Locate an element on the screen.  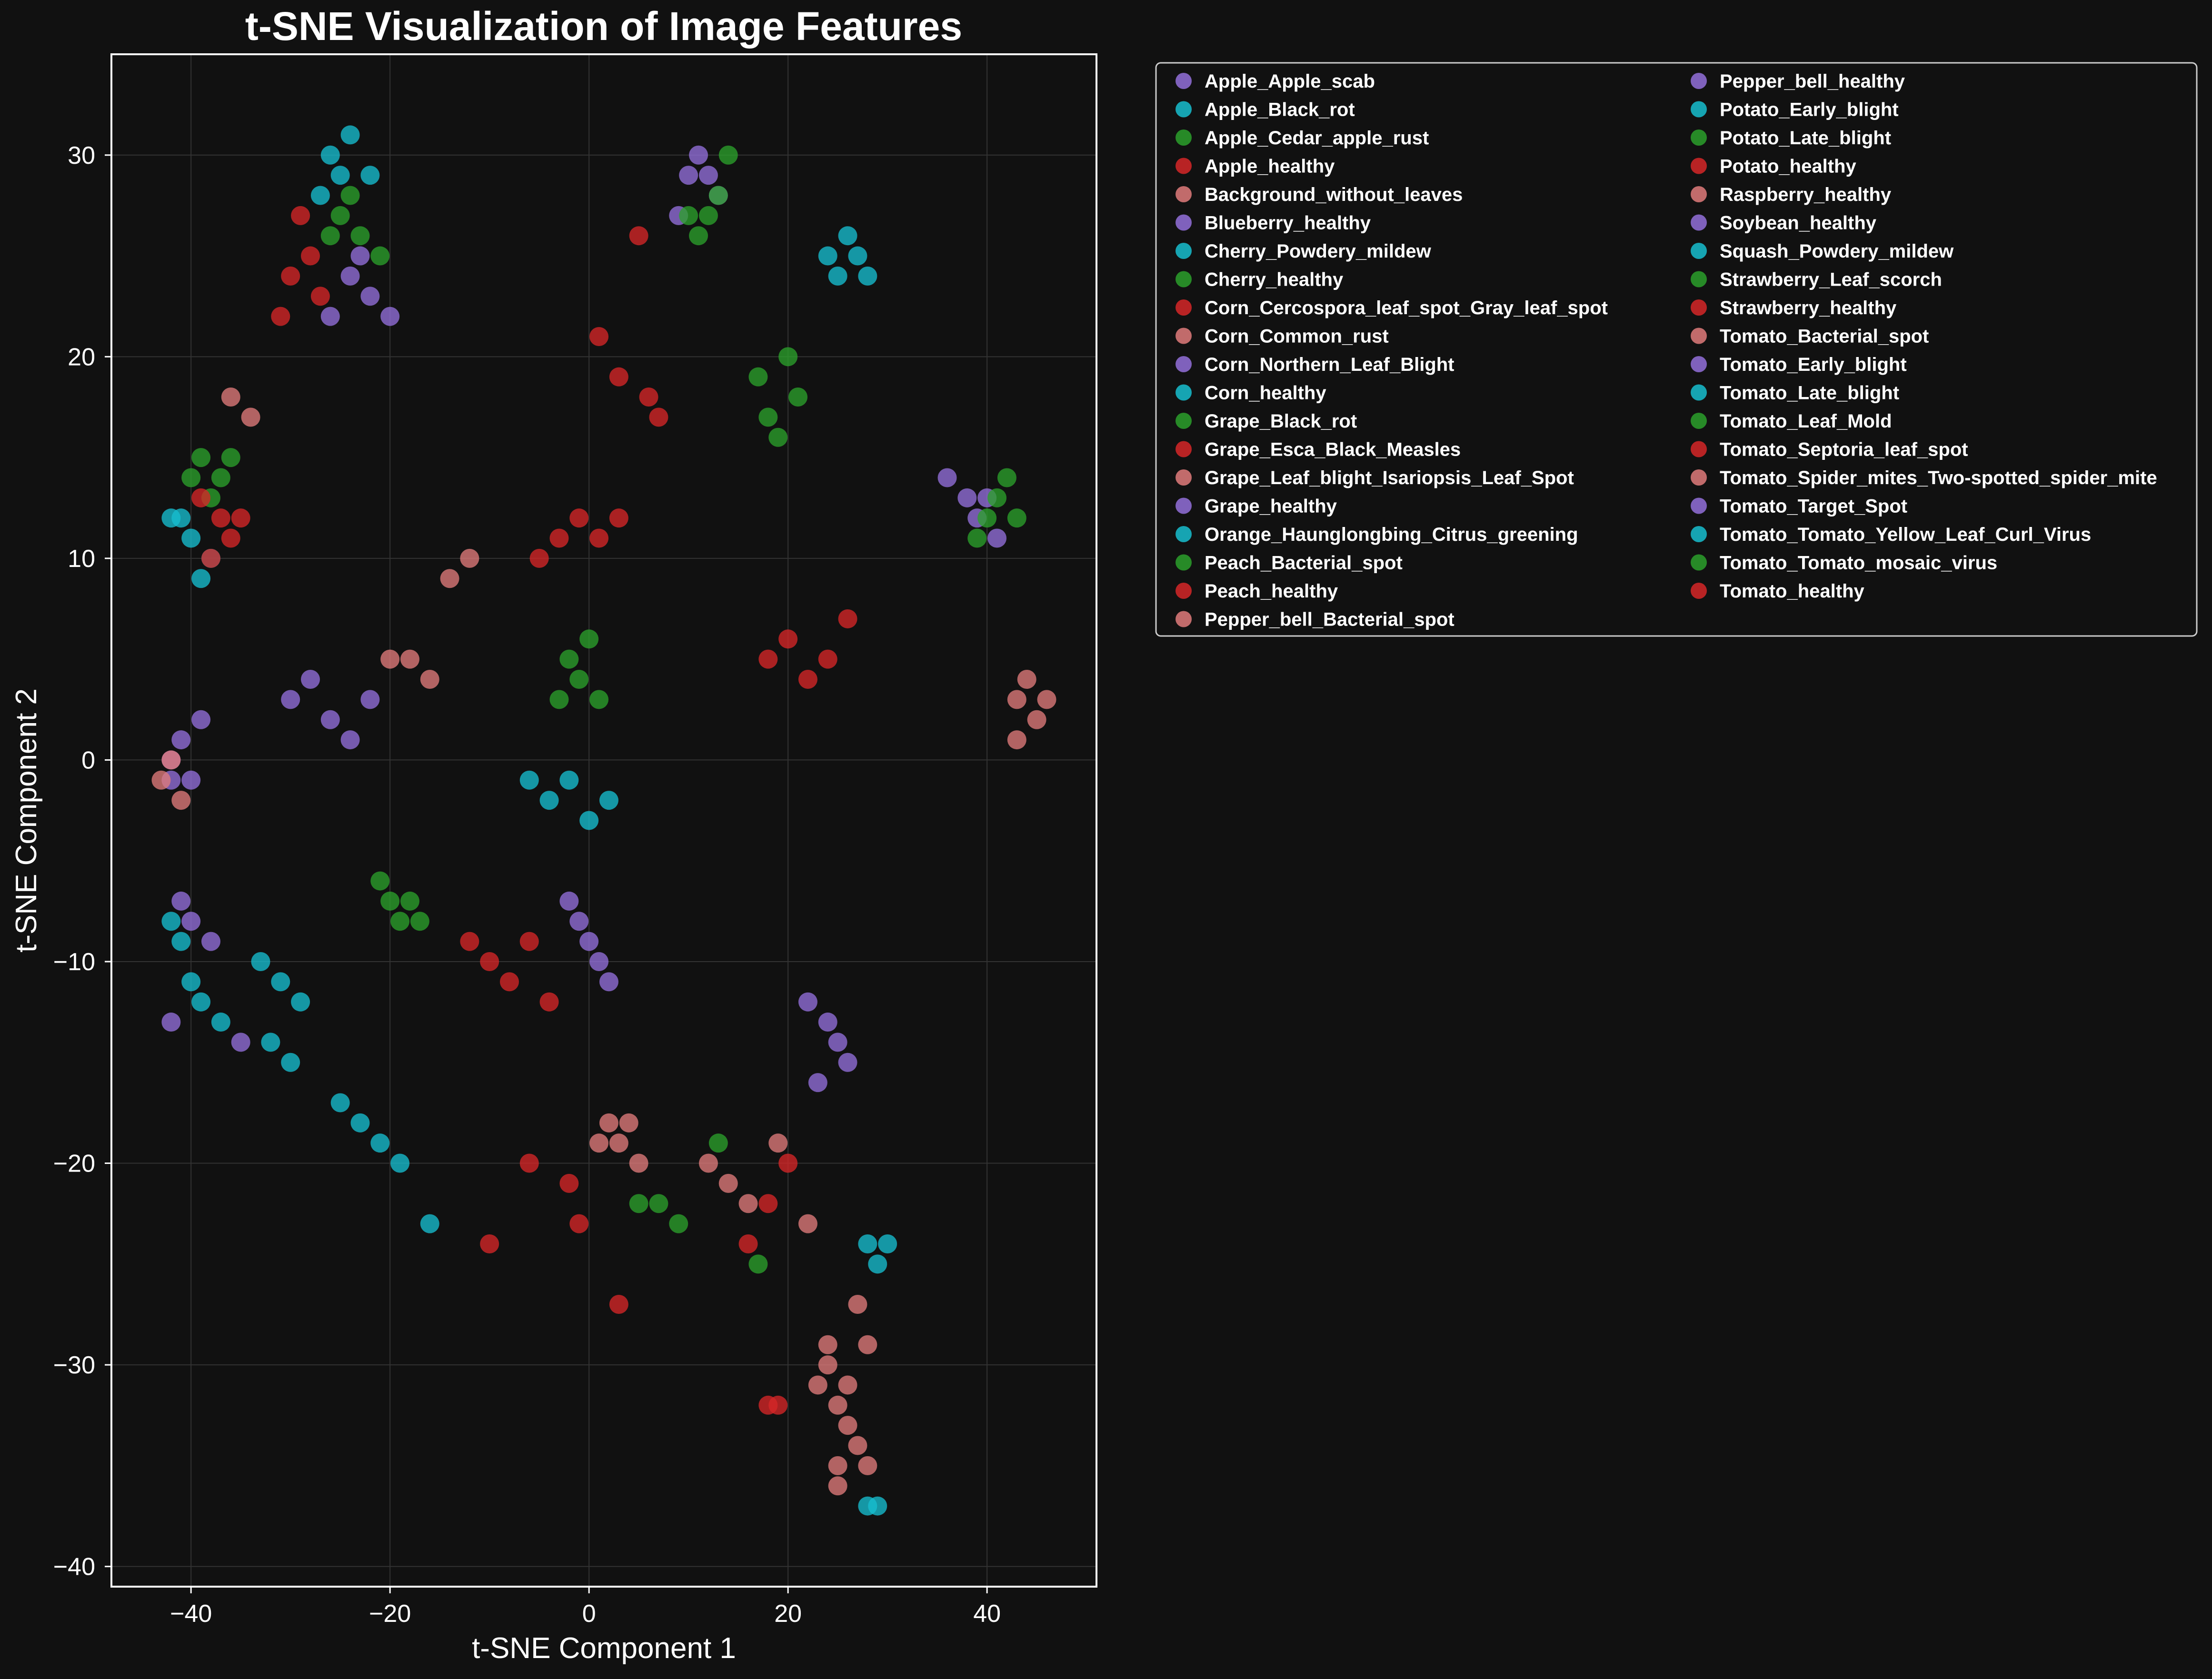
legend-label: Grape_Esca_Black_Measles is located at coordinates (1333, 449).